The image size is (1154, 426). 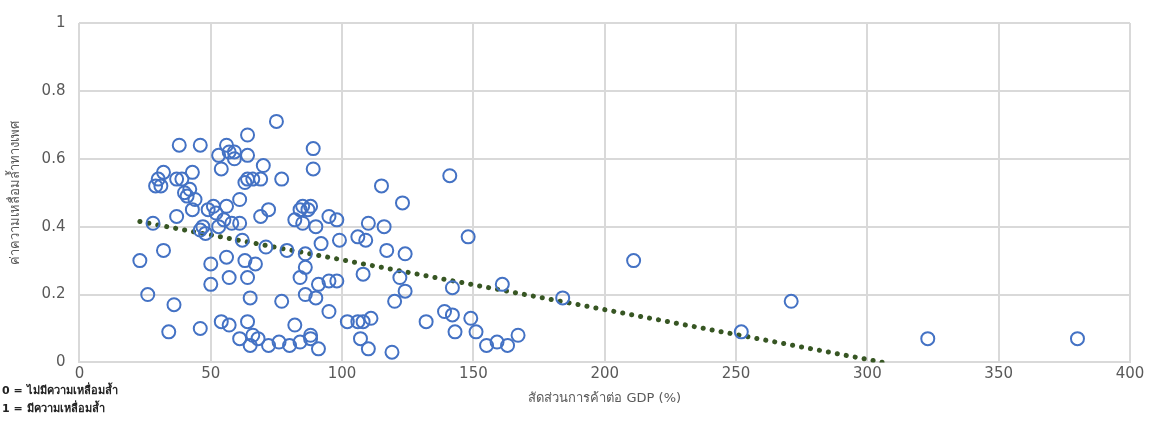 What do you see at coordinates (60, 390) in the screenshot?
I see `text: 0 = ไม่มีความเหลื่อมล้ำ` at bounding box center [60, 390].